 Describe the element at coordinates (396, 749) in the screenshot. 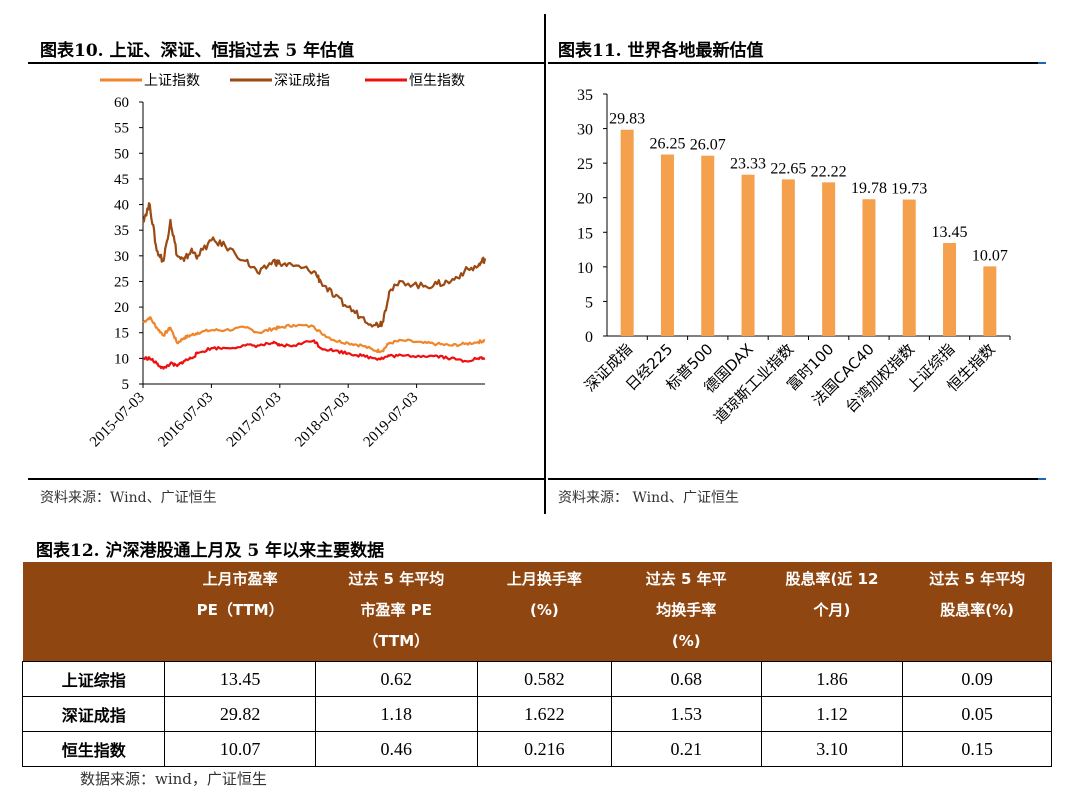

I see `table-cell: 0.46` at that location.